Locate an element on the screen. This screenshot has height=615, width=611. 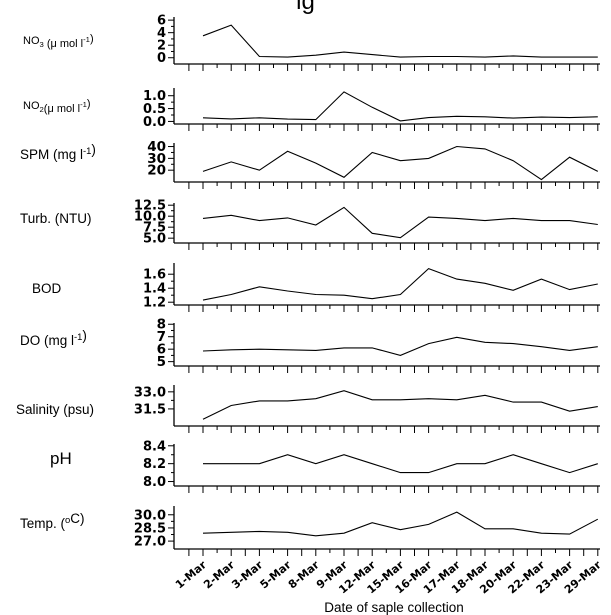
y-tick-label: 8 is located at coordinates (161, 325).